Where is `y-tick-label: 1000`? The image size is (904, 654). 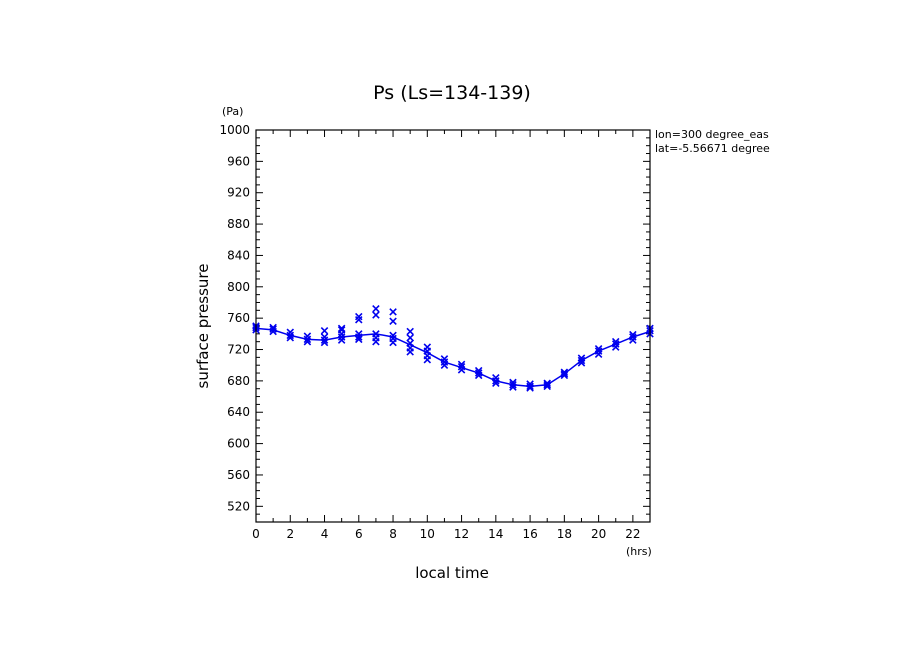 y-tick-label: 1000 is located at coordinates (234, 130).